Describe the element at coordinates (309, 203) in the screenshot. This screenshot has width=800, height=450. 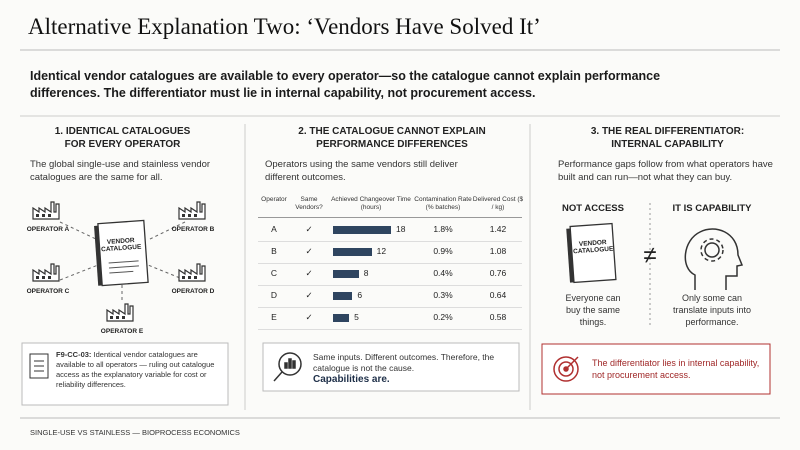
I see `column-header: Same Vendors?` at that location.